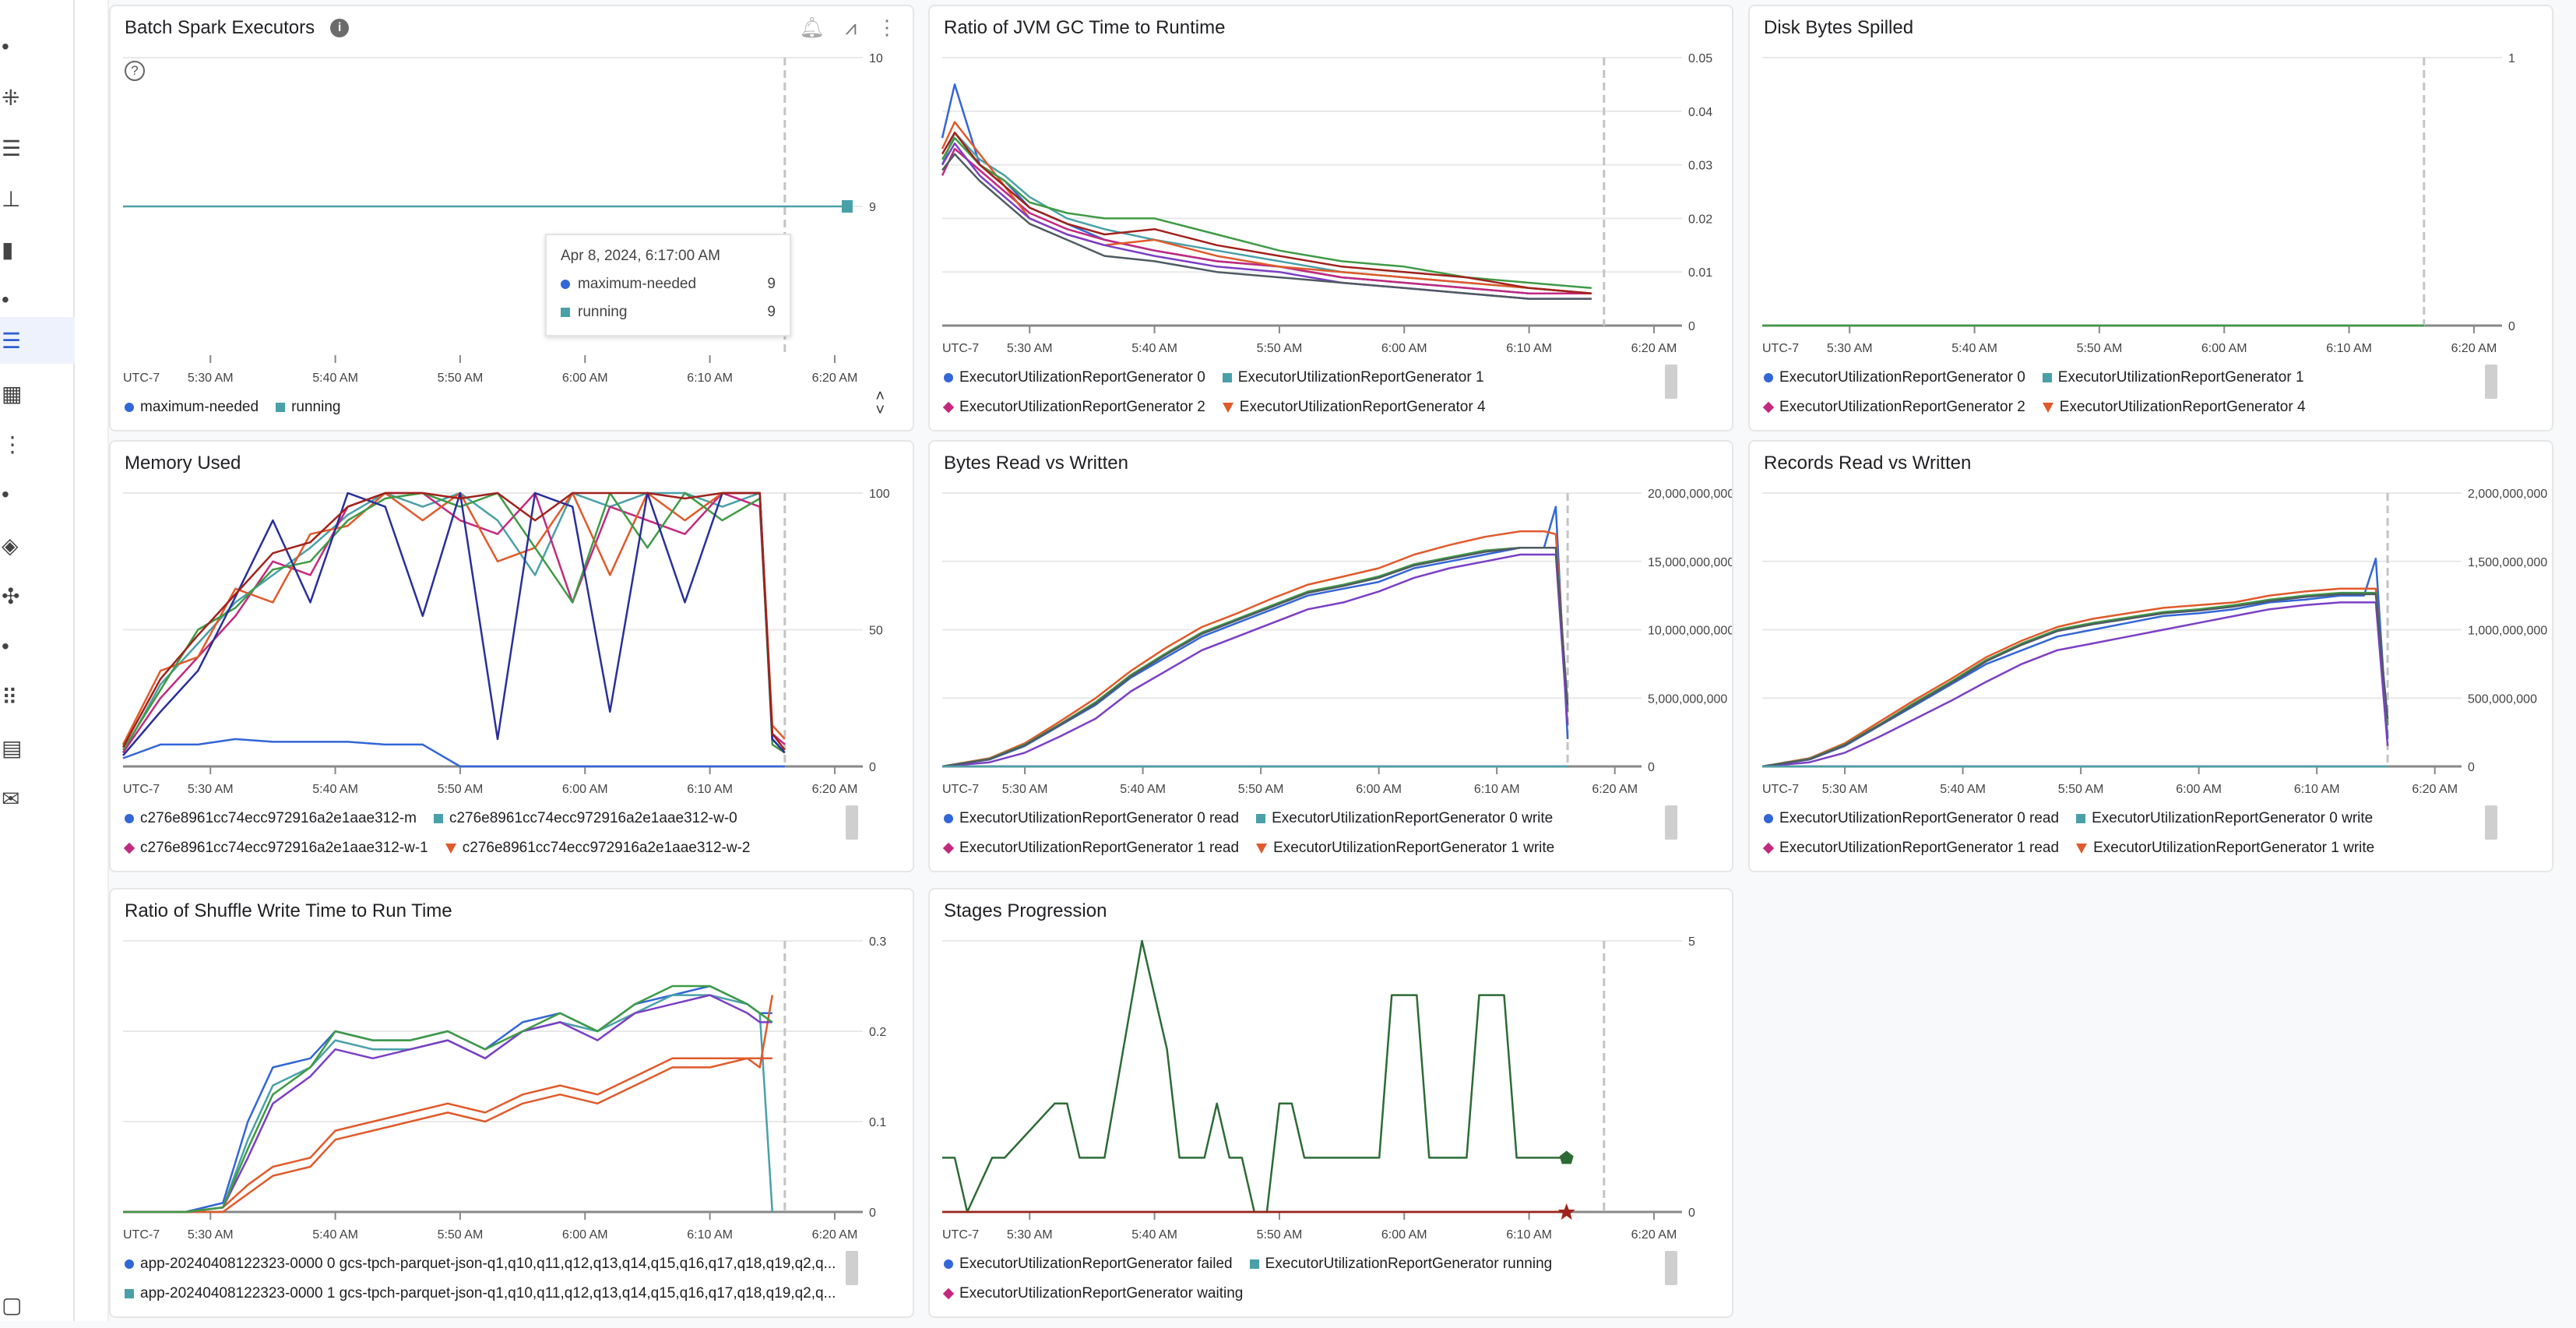  What do you see at coordinates (37, 1305) in the screenshot?
I see `sidebar-item-notes: ▢` at bounding box center [37, 1305].